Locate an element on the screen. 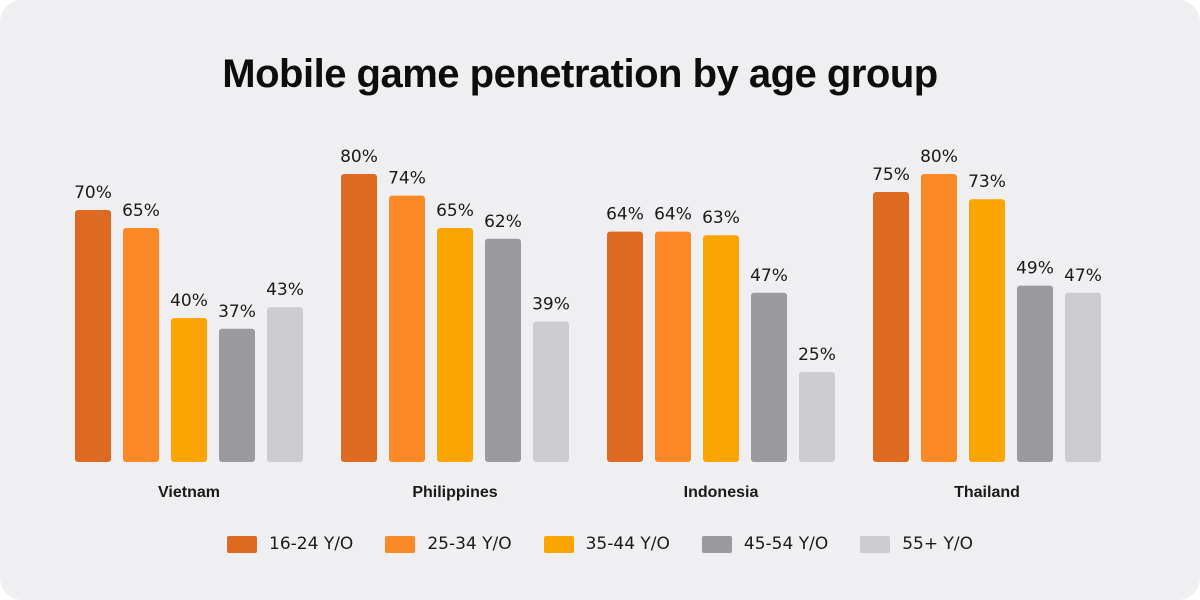 The height and width of the screenshot is (600, 1200). data-label-vietnam-16-24-y-o: 70% is located at coordinates (93, 193).